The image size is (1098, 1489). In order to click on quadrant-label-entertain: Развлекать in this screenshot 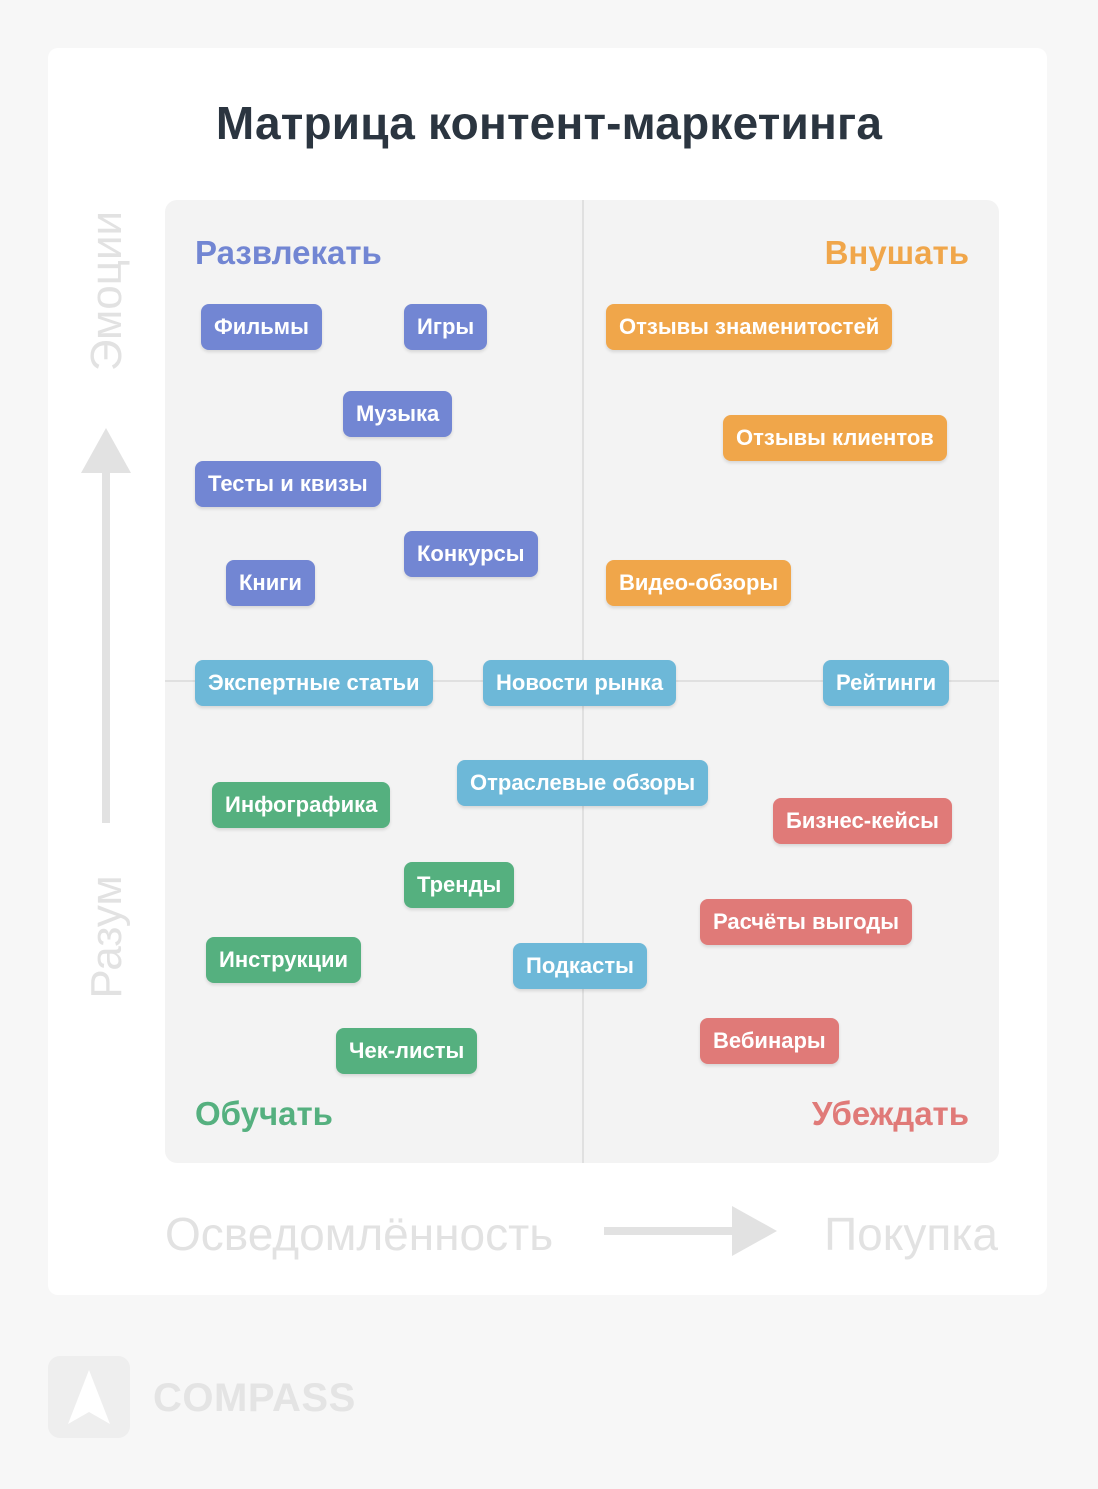, I will do `click(288, 252)`.